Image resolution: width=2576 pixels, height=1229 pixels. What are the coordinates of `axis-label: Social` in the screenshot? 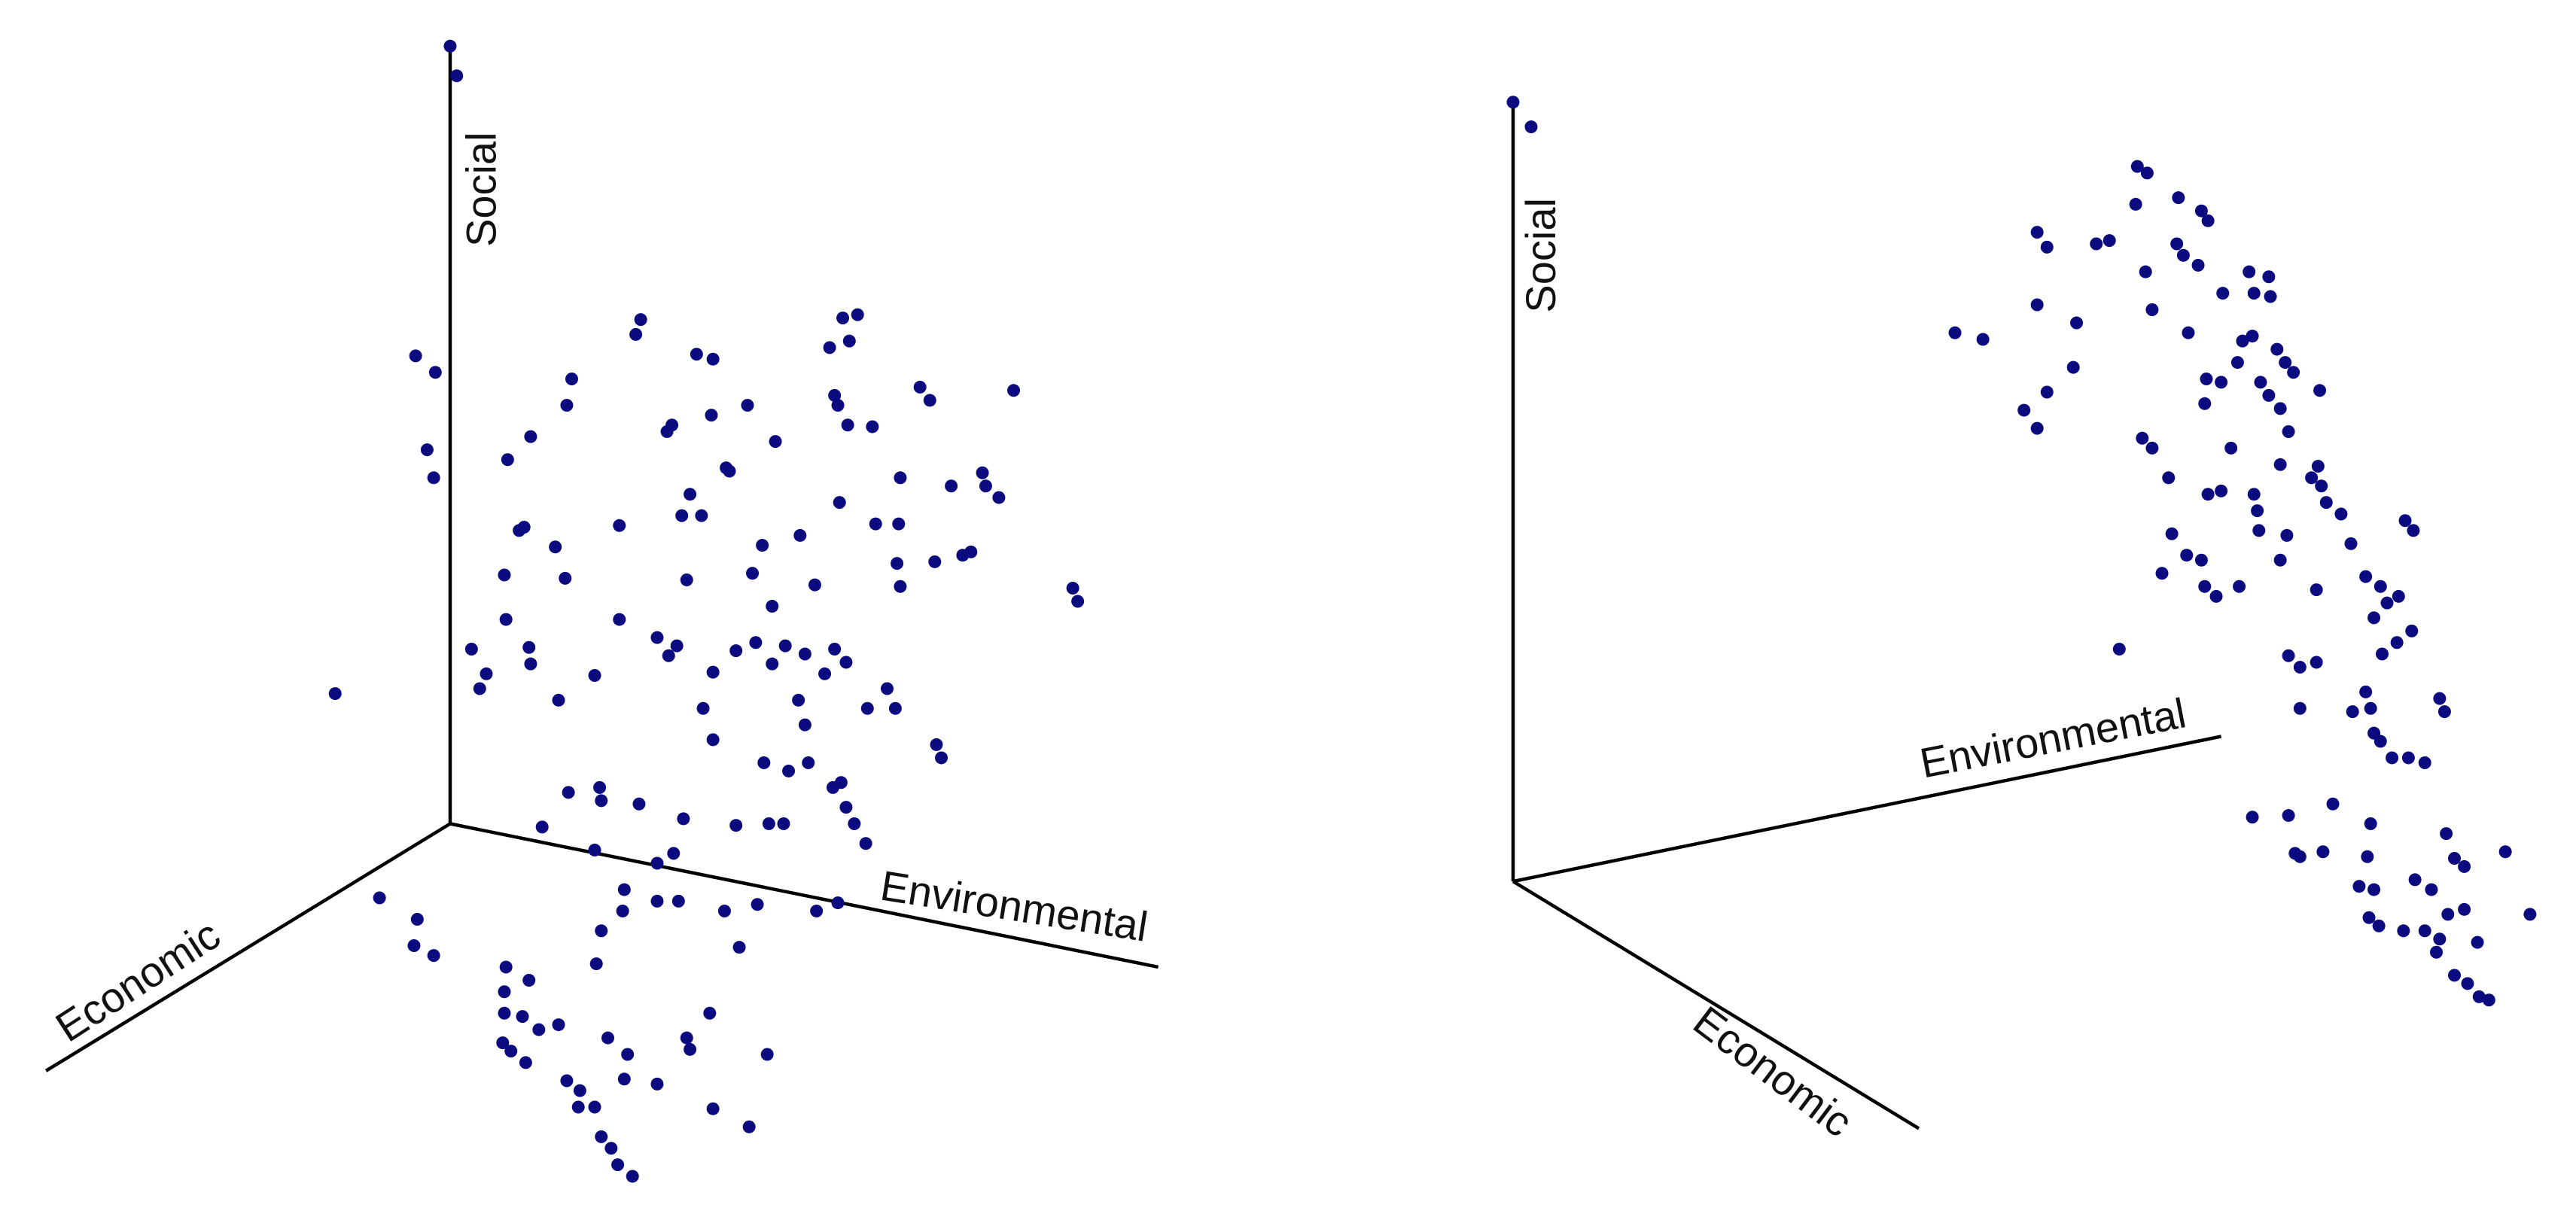 It's located at (482, 190).